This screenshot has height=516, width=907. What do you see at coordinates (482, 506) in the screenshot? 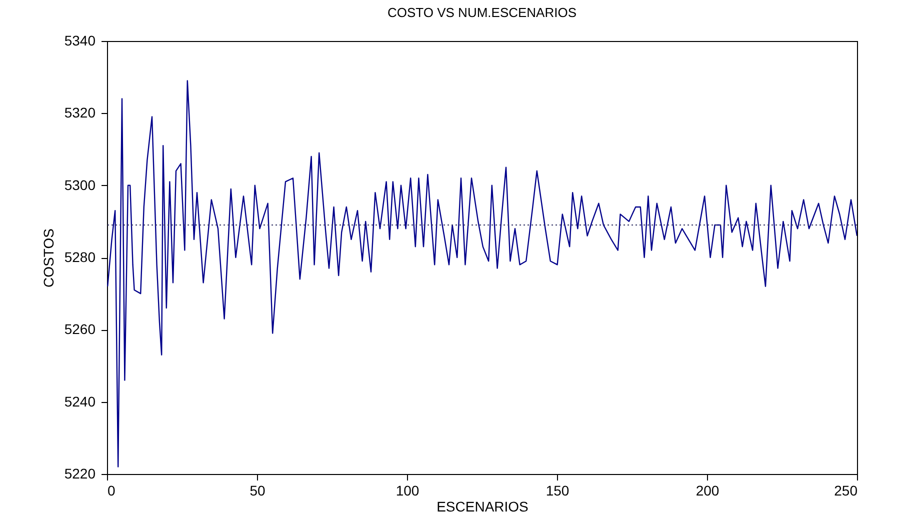
I see `x-axis-title: ESCENARIOS` at bounding box center [482, 506].